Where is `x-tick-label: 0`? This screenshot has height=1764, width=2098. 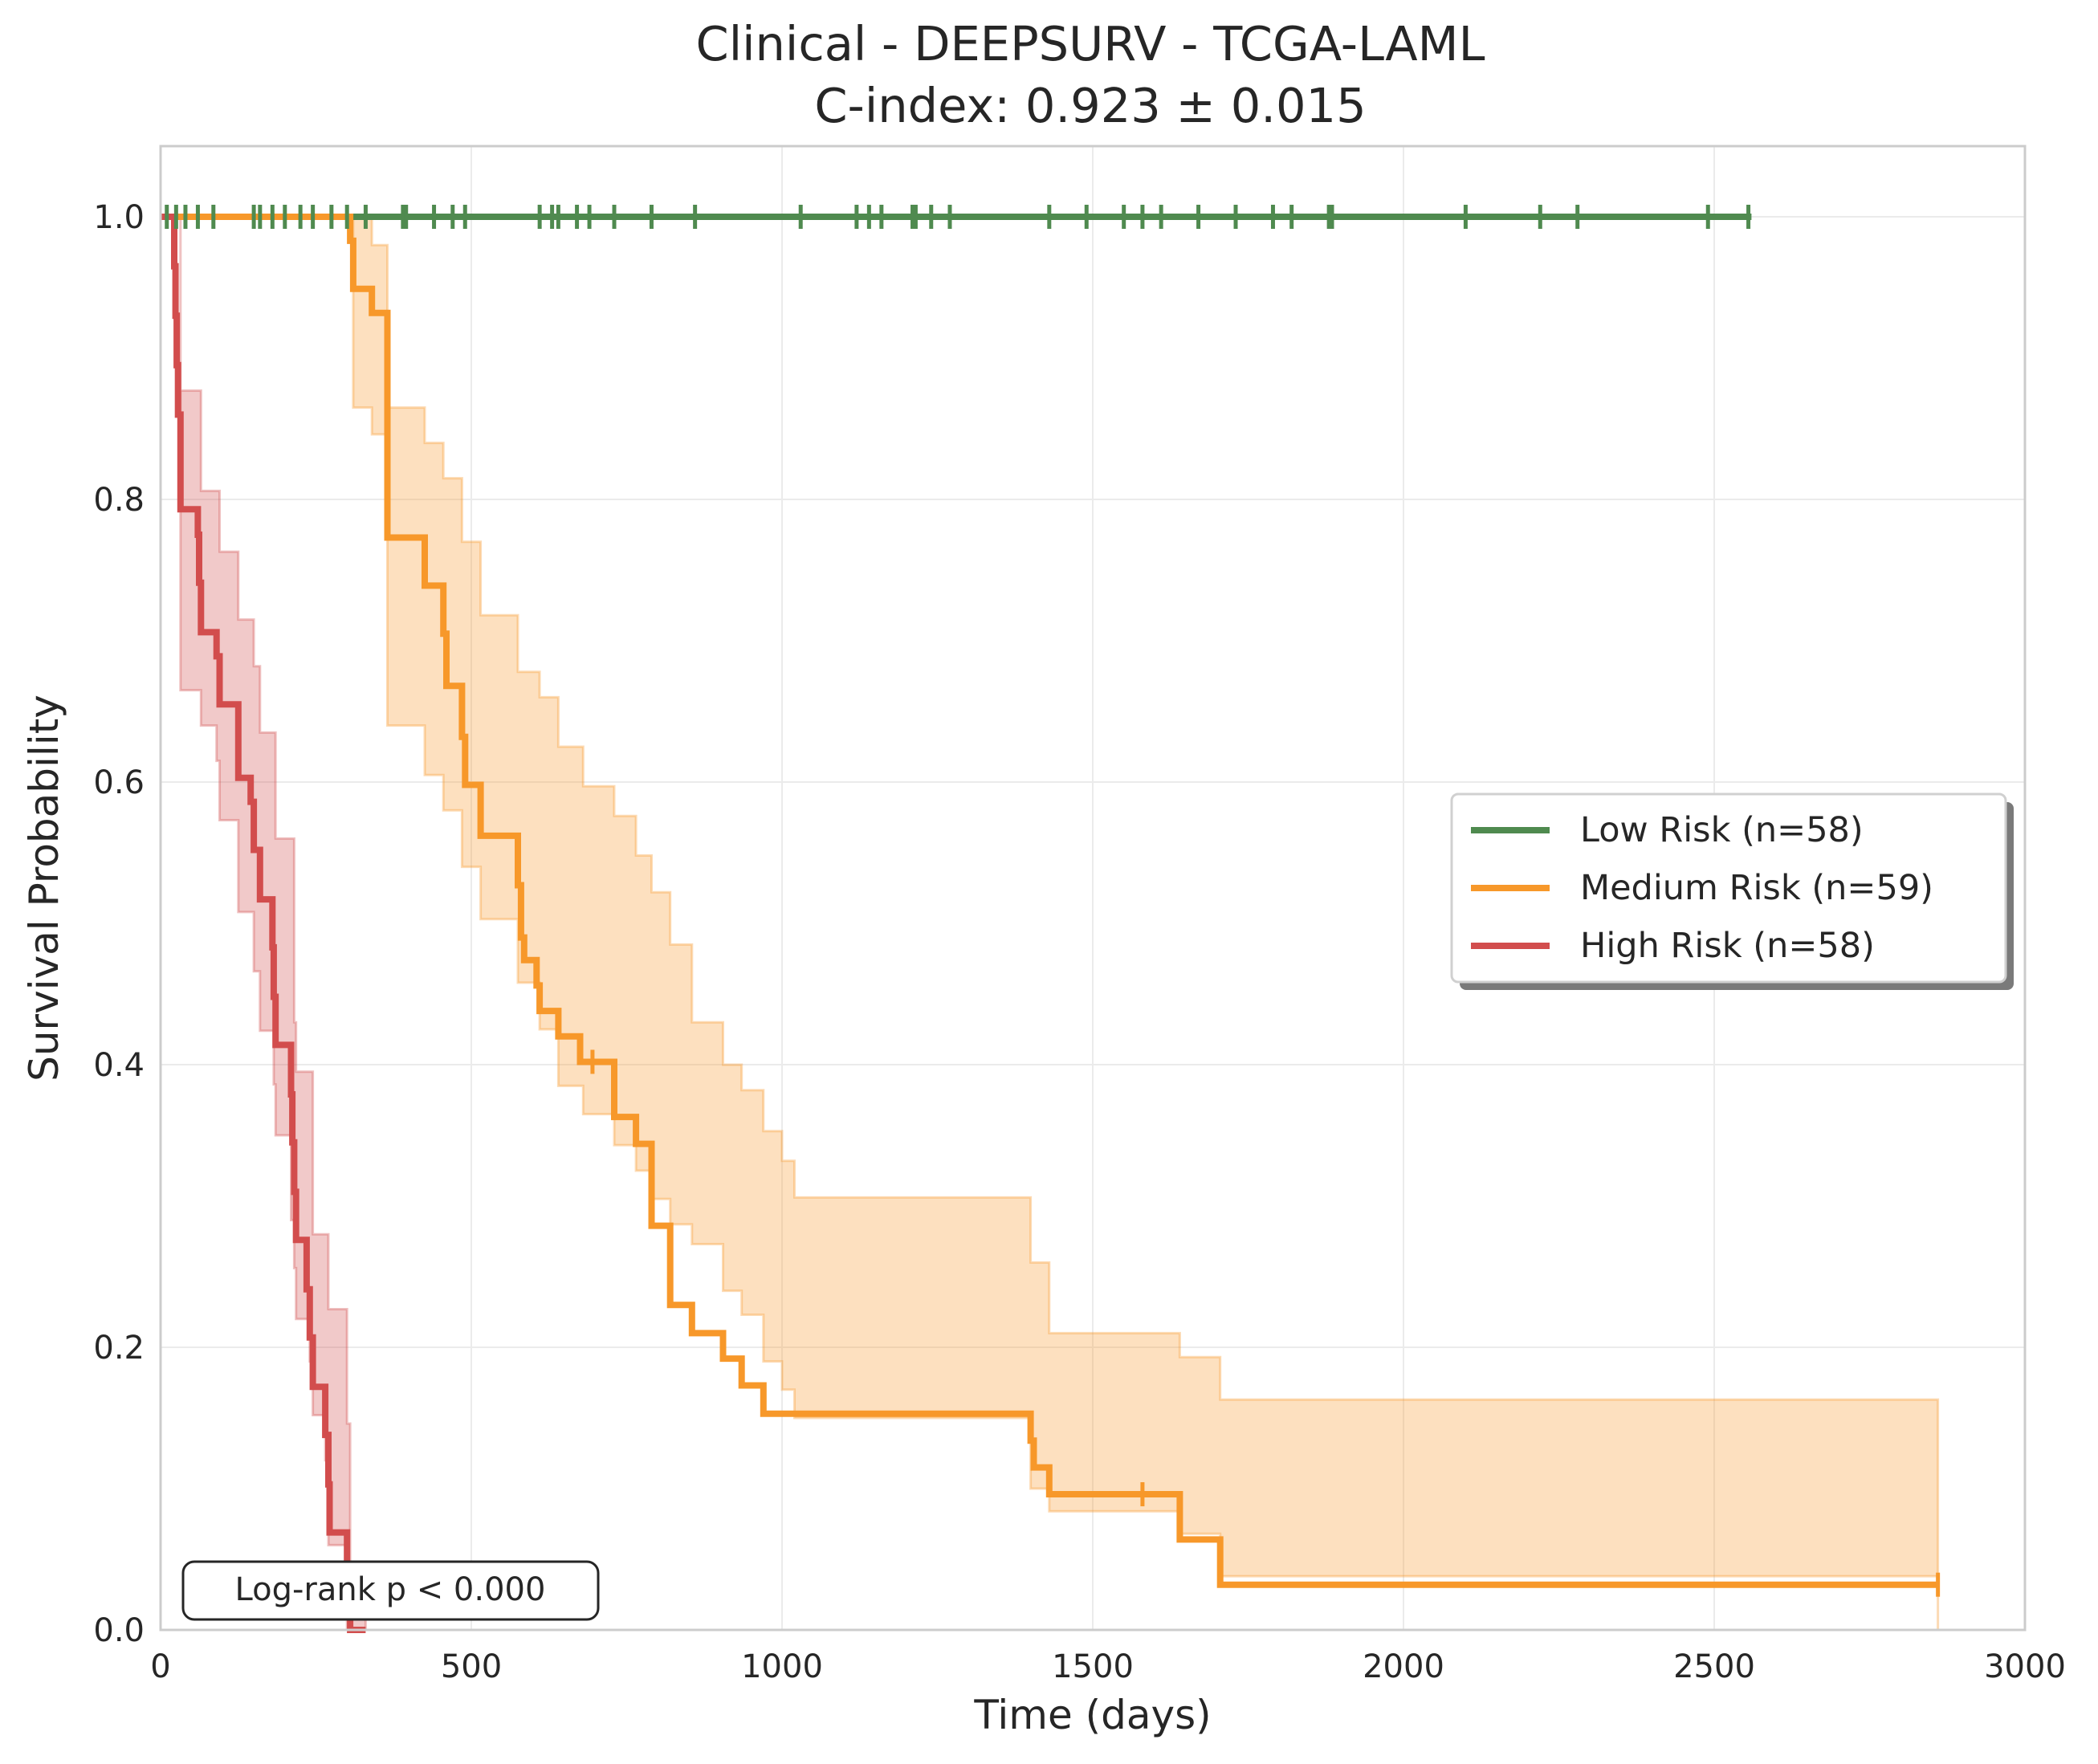
x-tick-label: 0 is located at coordinates (160, 1666).